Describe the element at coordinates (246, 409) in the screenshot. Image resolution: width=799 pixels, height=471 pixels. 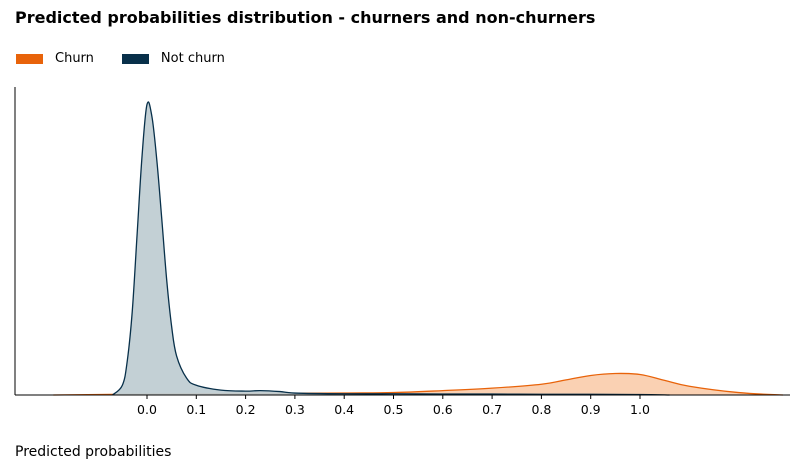
I see `x-tick-label-2: 0.2` at that location.